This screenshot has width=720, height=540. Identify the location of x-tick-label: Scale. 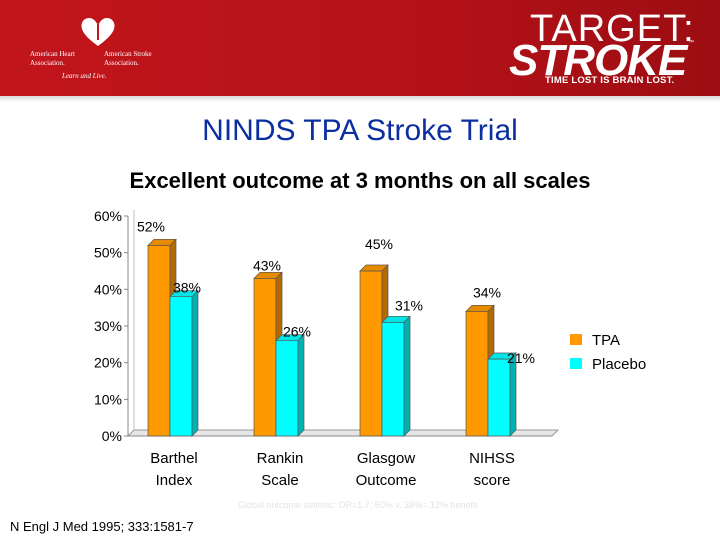
(280, 480).